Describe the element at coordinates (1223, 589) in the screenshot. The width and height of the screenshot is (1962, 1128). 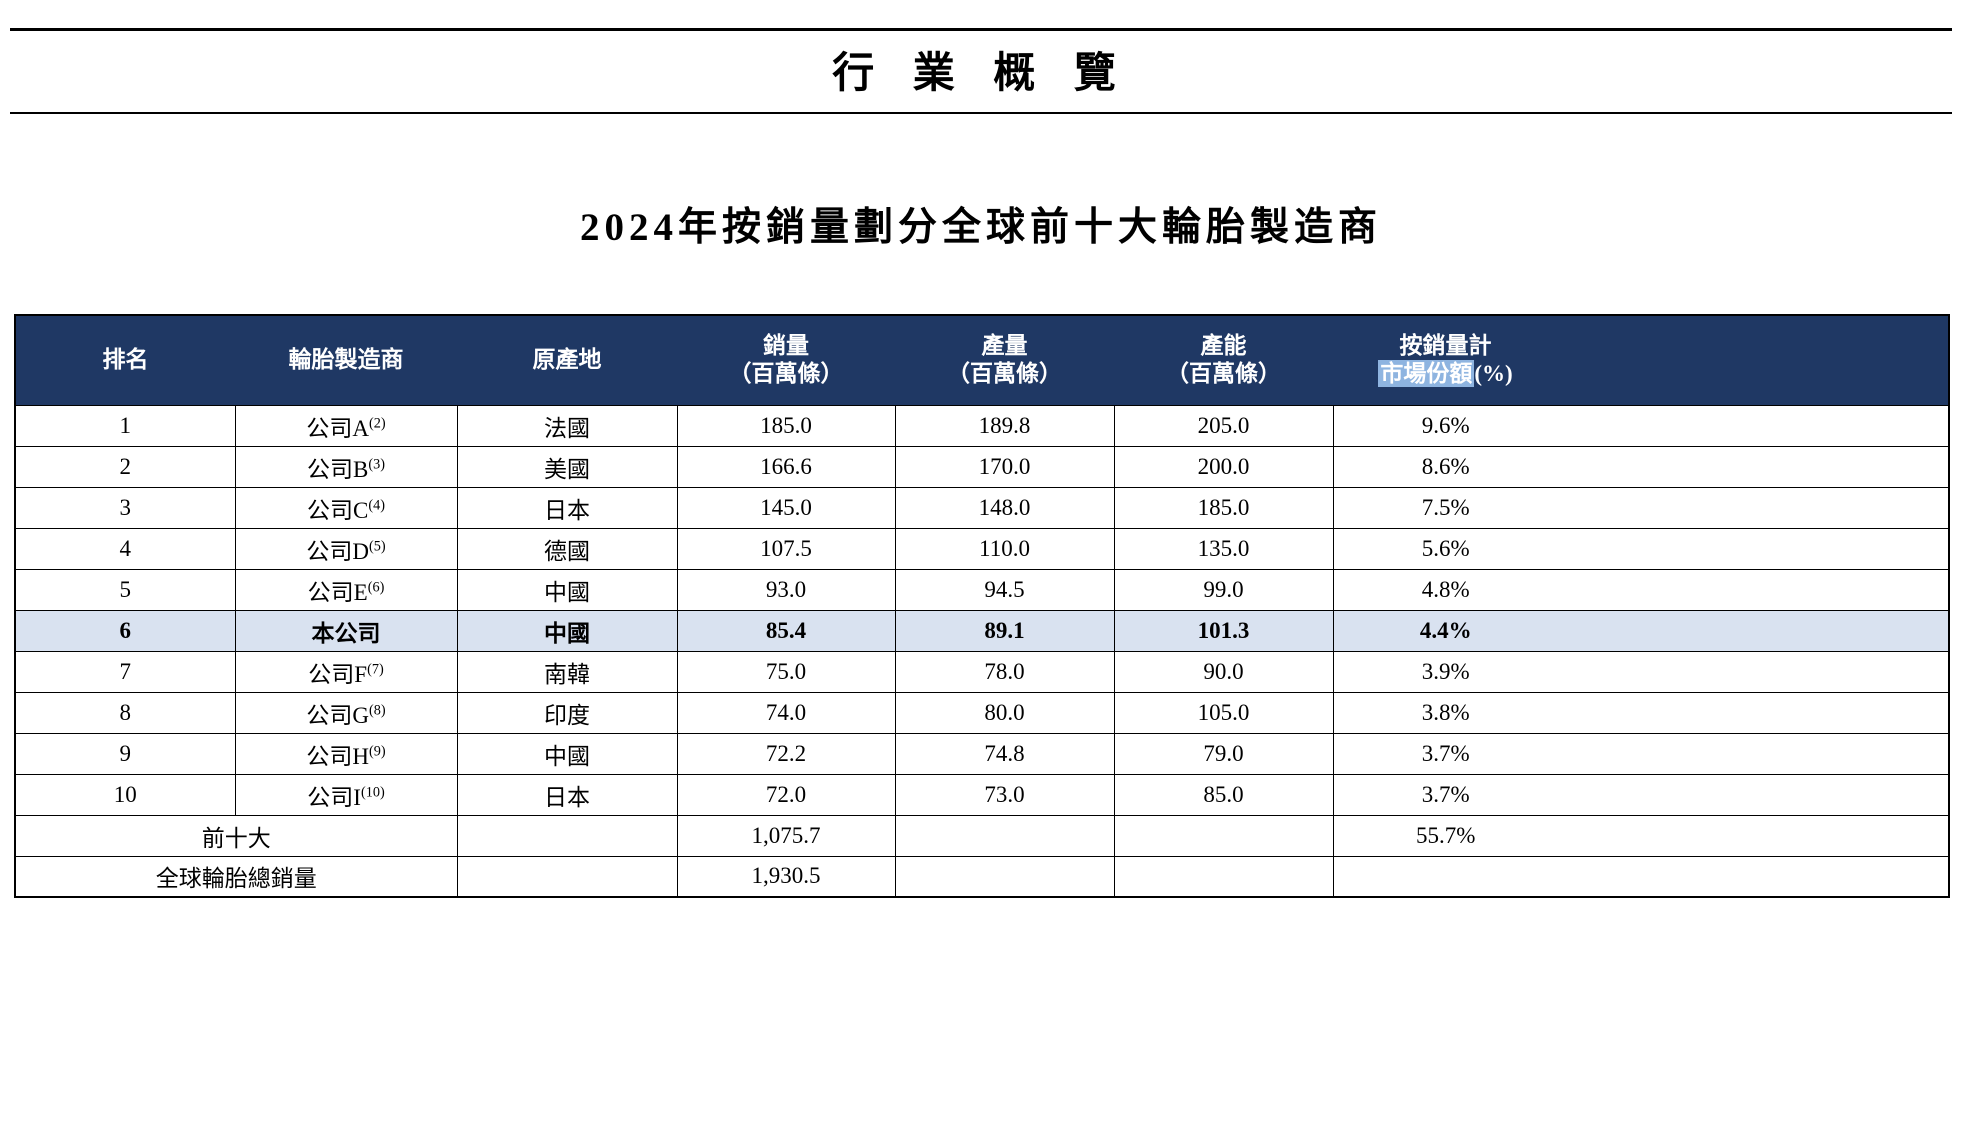
I see `cell-capacity: 99.0` at that location.